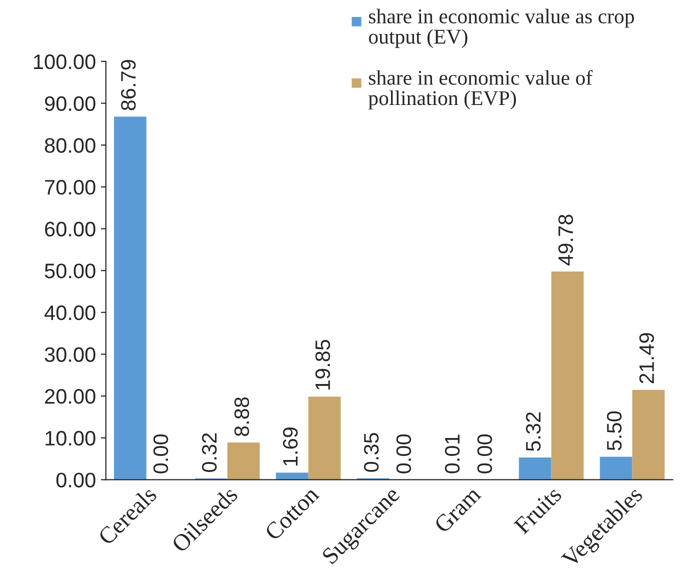 This screenshot has width=683, height=585. What do you see at coordinates (70, 145) in the screenshot?
I see `y-tick-label: 80.00` at bounding box center [70, 145].